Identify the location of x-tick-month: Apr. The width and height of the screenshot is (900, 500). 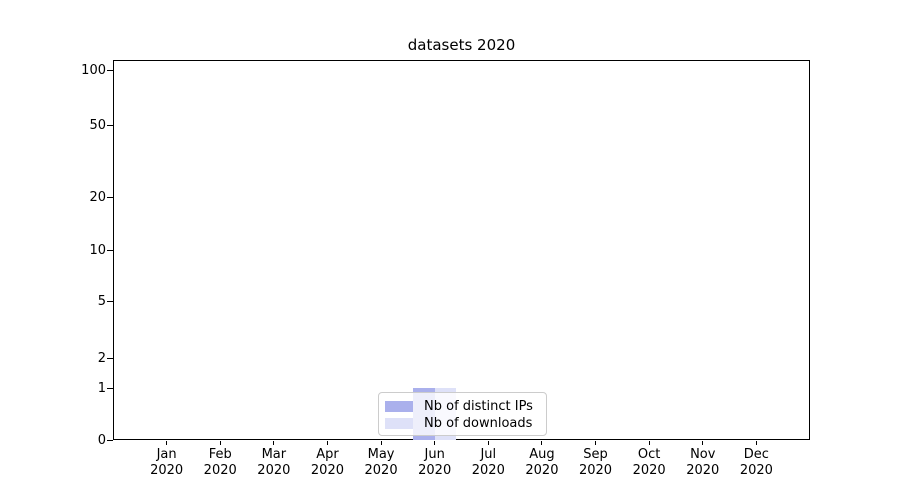
(327, 454).